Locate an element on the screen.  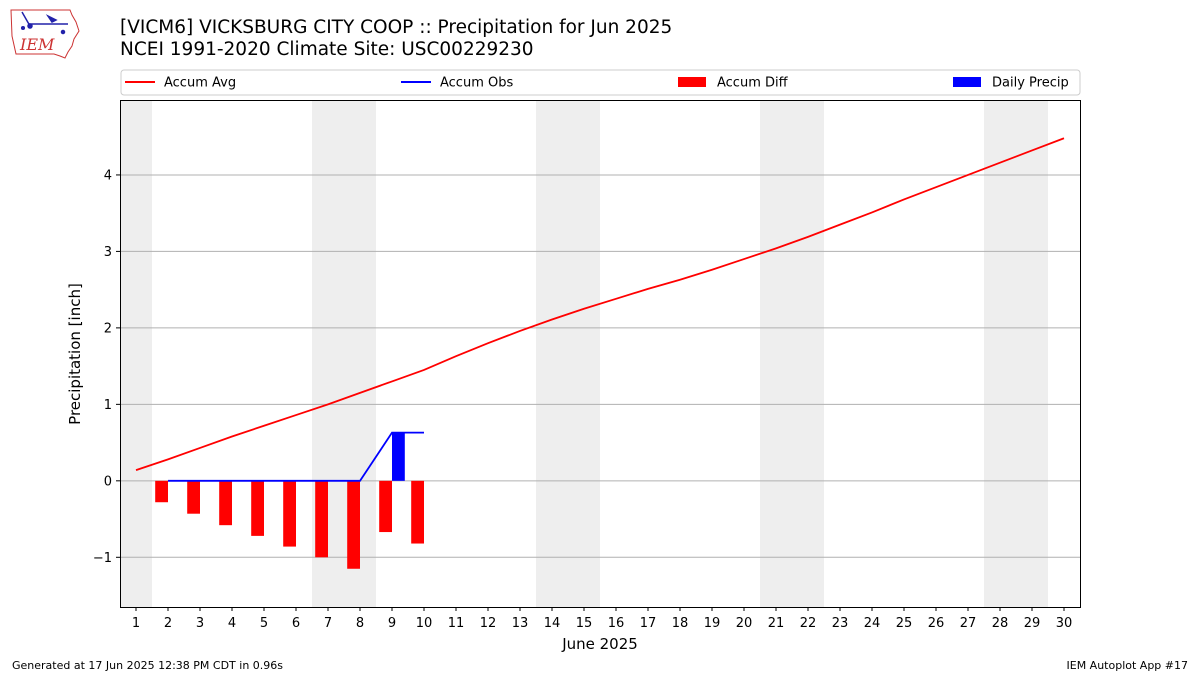
x-tick-label: 29 is located at coordinates (1032, 623).